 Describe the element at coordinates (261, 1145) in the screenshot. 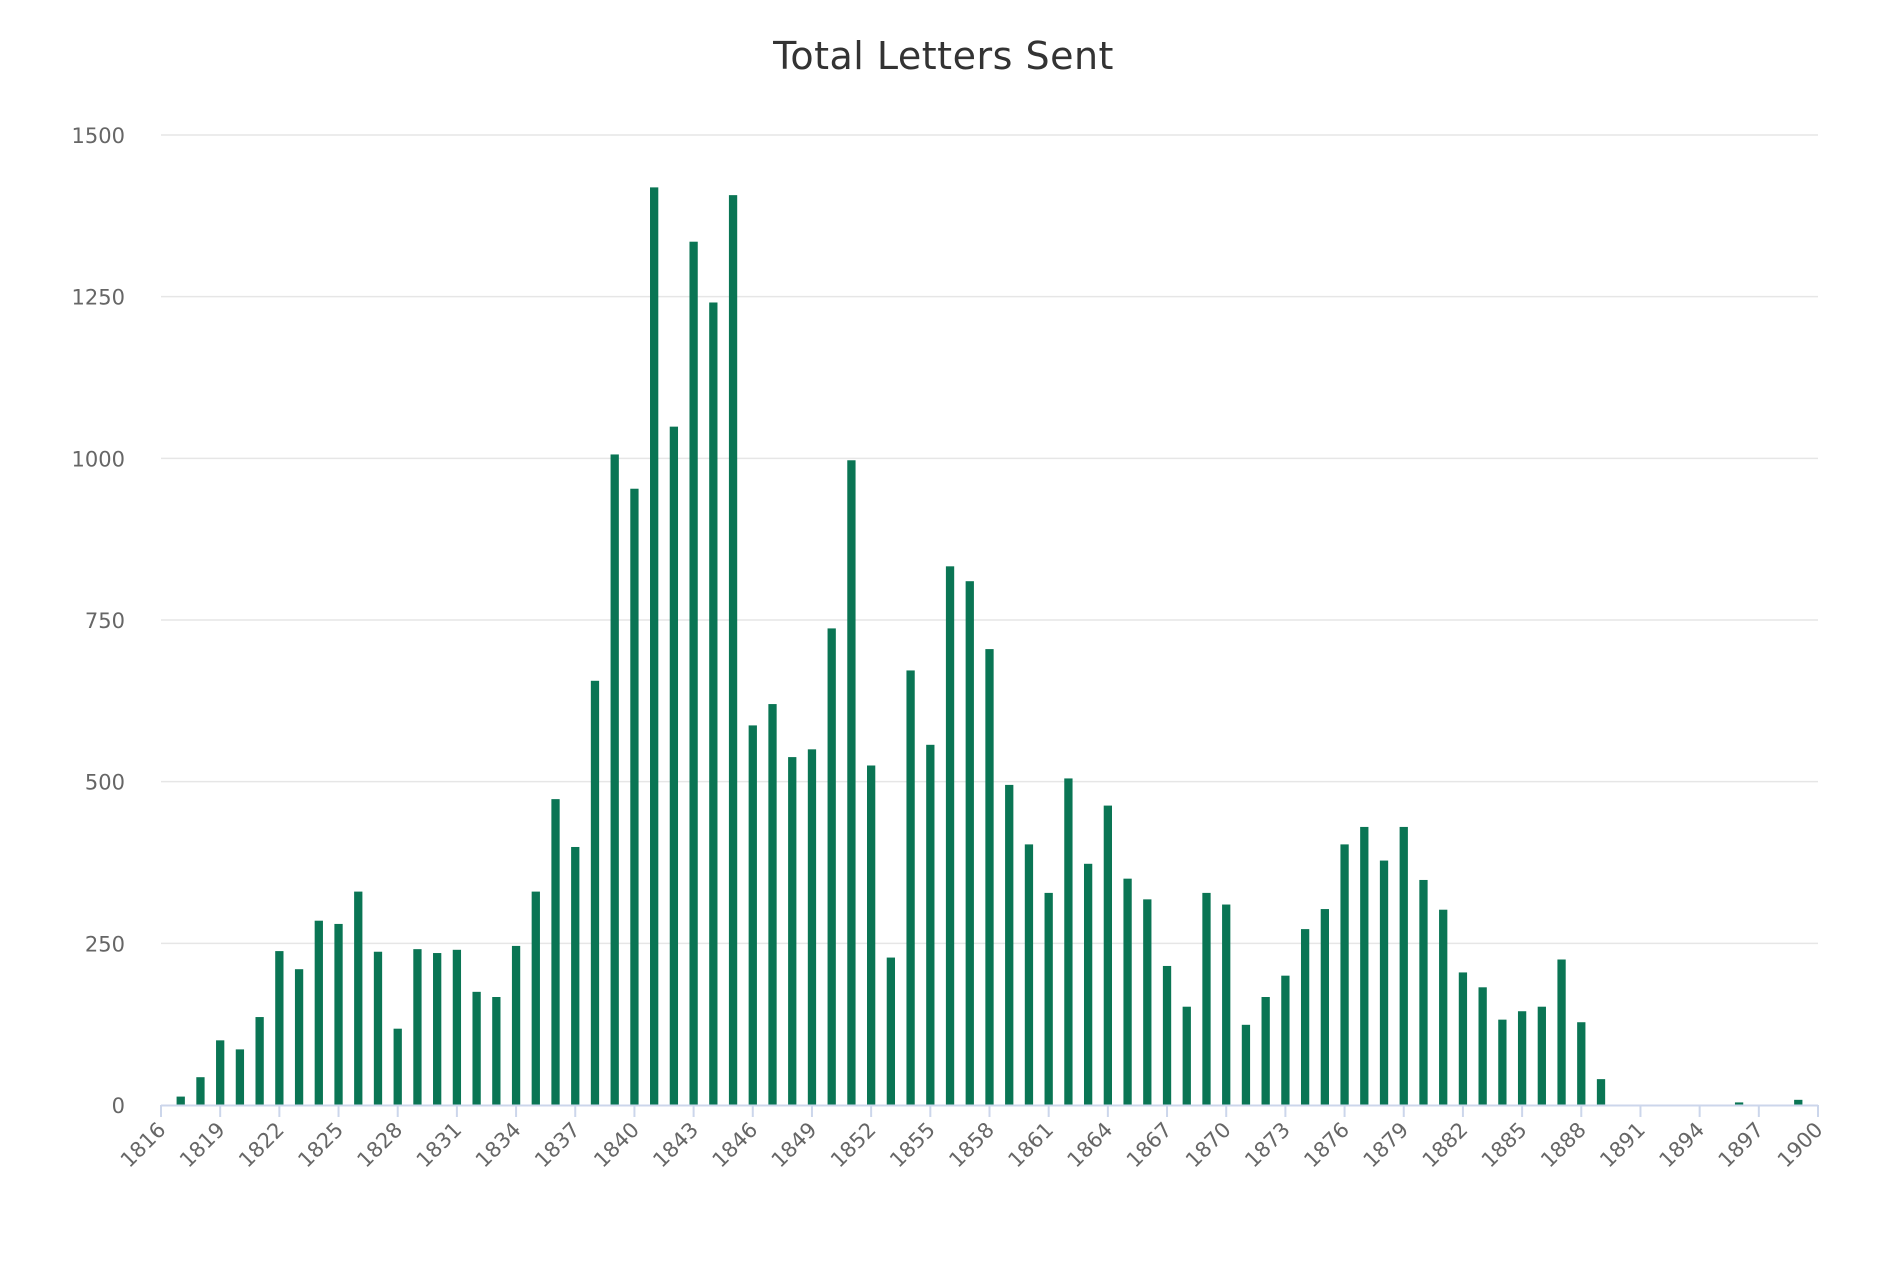

I see `x-tick-label: 1822` at that location.